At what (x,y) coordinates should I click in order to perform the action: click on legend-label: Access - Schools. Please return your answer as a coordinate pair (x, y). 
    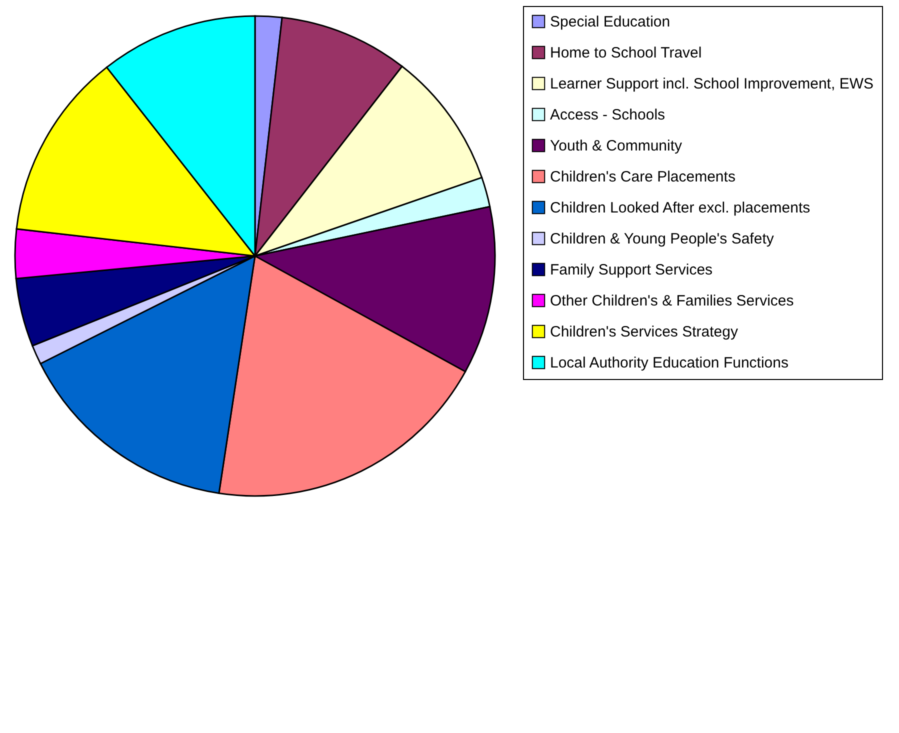
    Looking at the image, I should click on (608, 115).